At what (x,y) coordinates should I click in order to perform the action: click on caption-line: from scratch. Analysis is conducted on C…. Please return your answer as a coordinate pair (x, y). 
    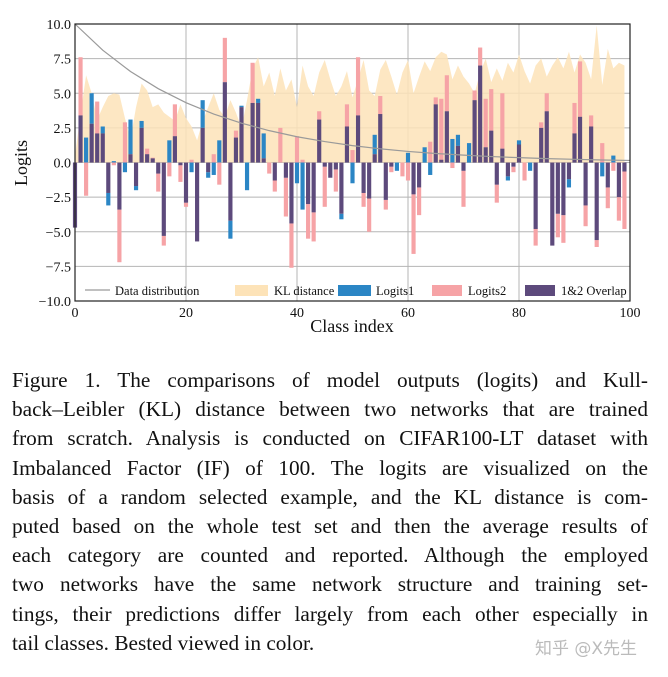
    Looking at the image, I should click on (330, 438).